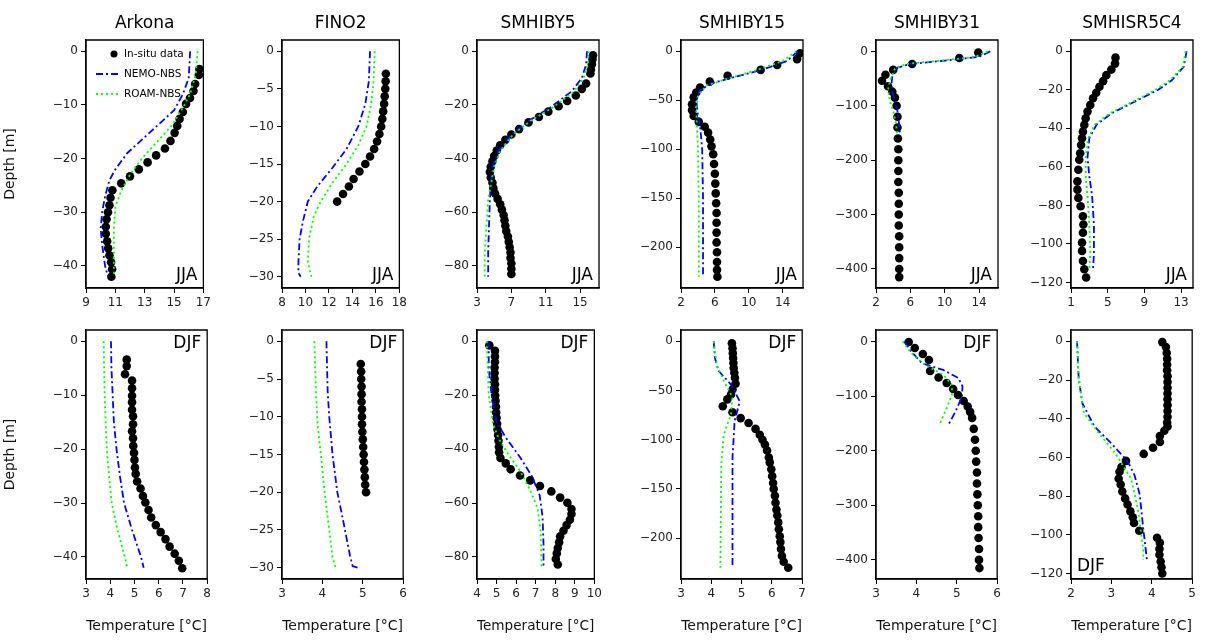  What do you see at coordinates (9, 164) in the screenshot?
I see `y-axis-title: Depth [m]` at bounding box center [9, 164].